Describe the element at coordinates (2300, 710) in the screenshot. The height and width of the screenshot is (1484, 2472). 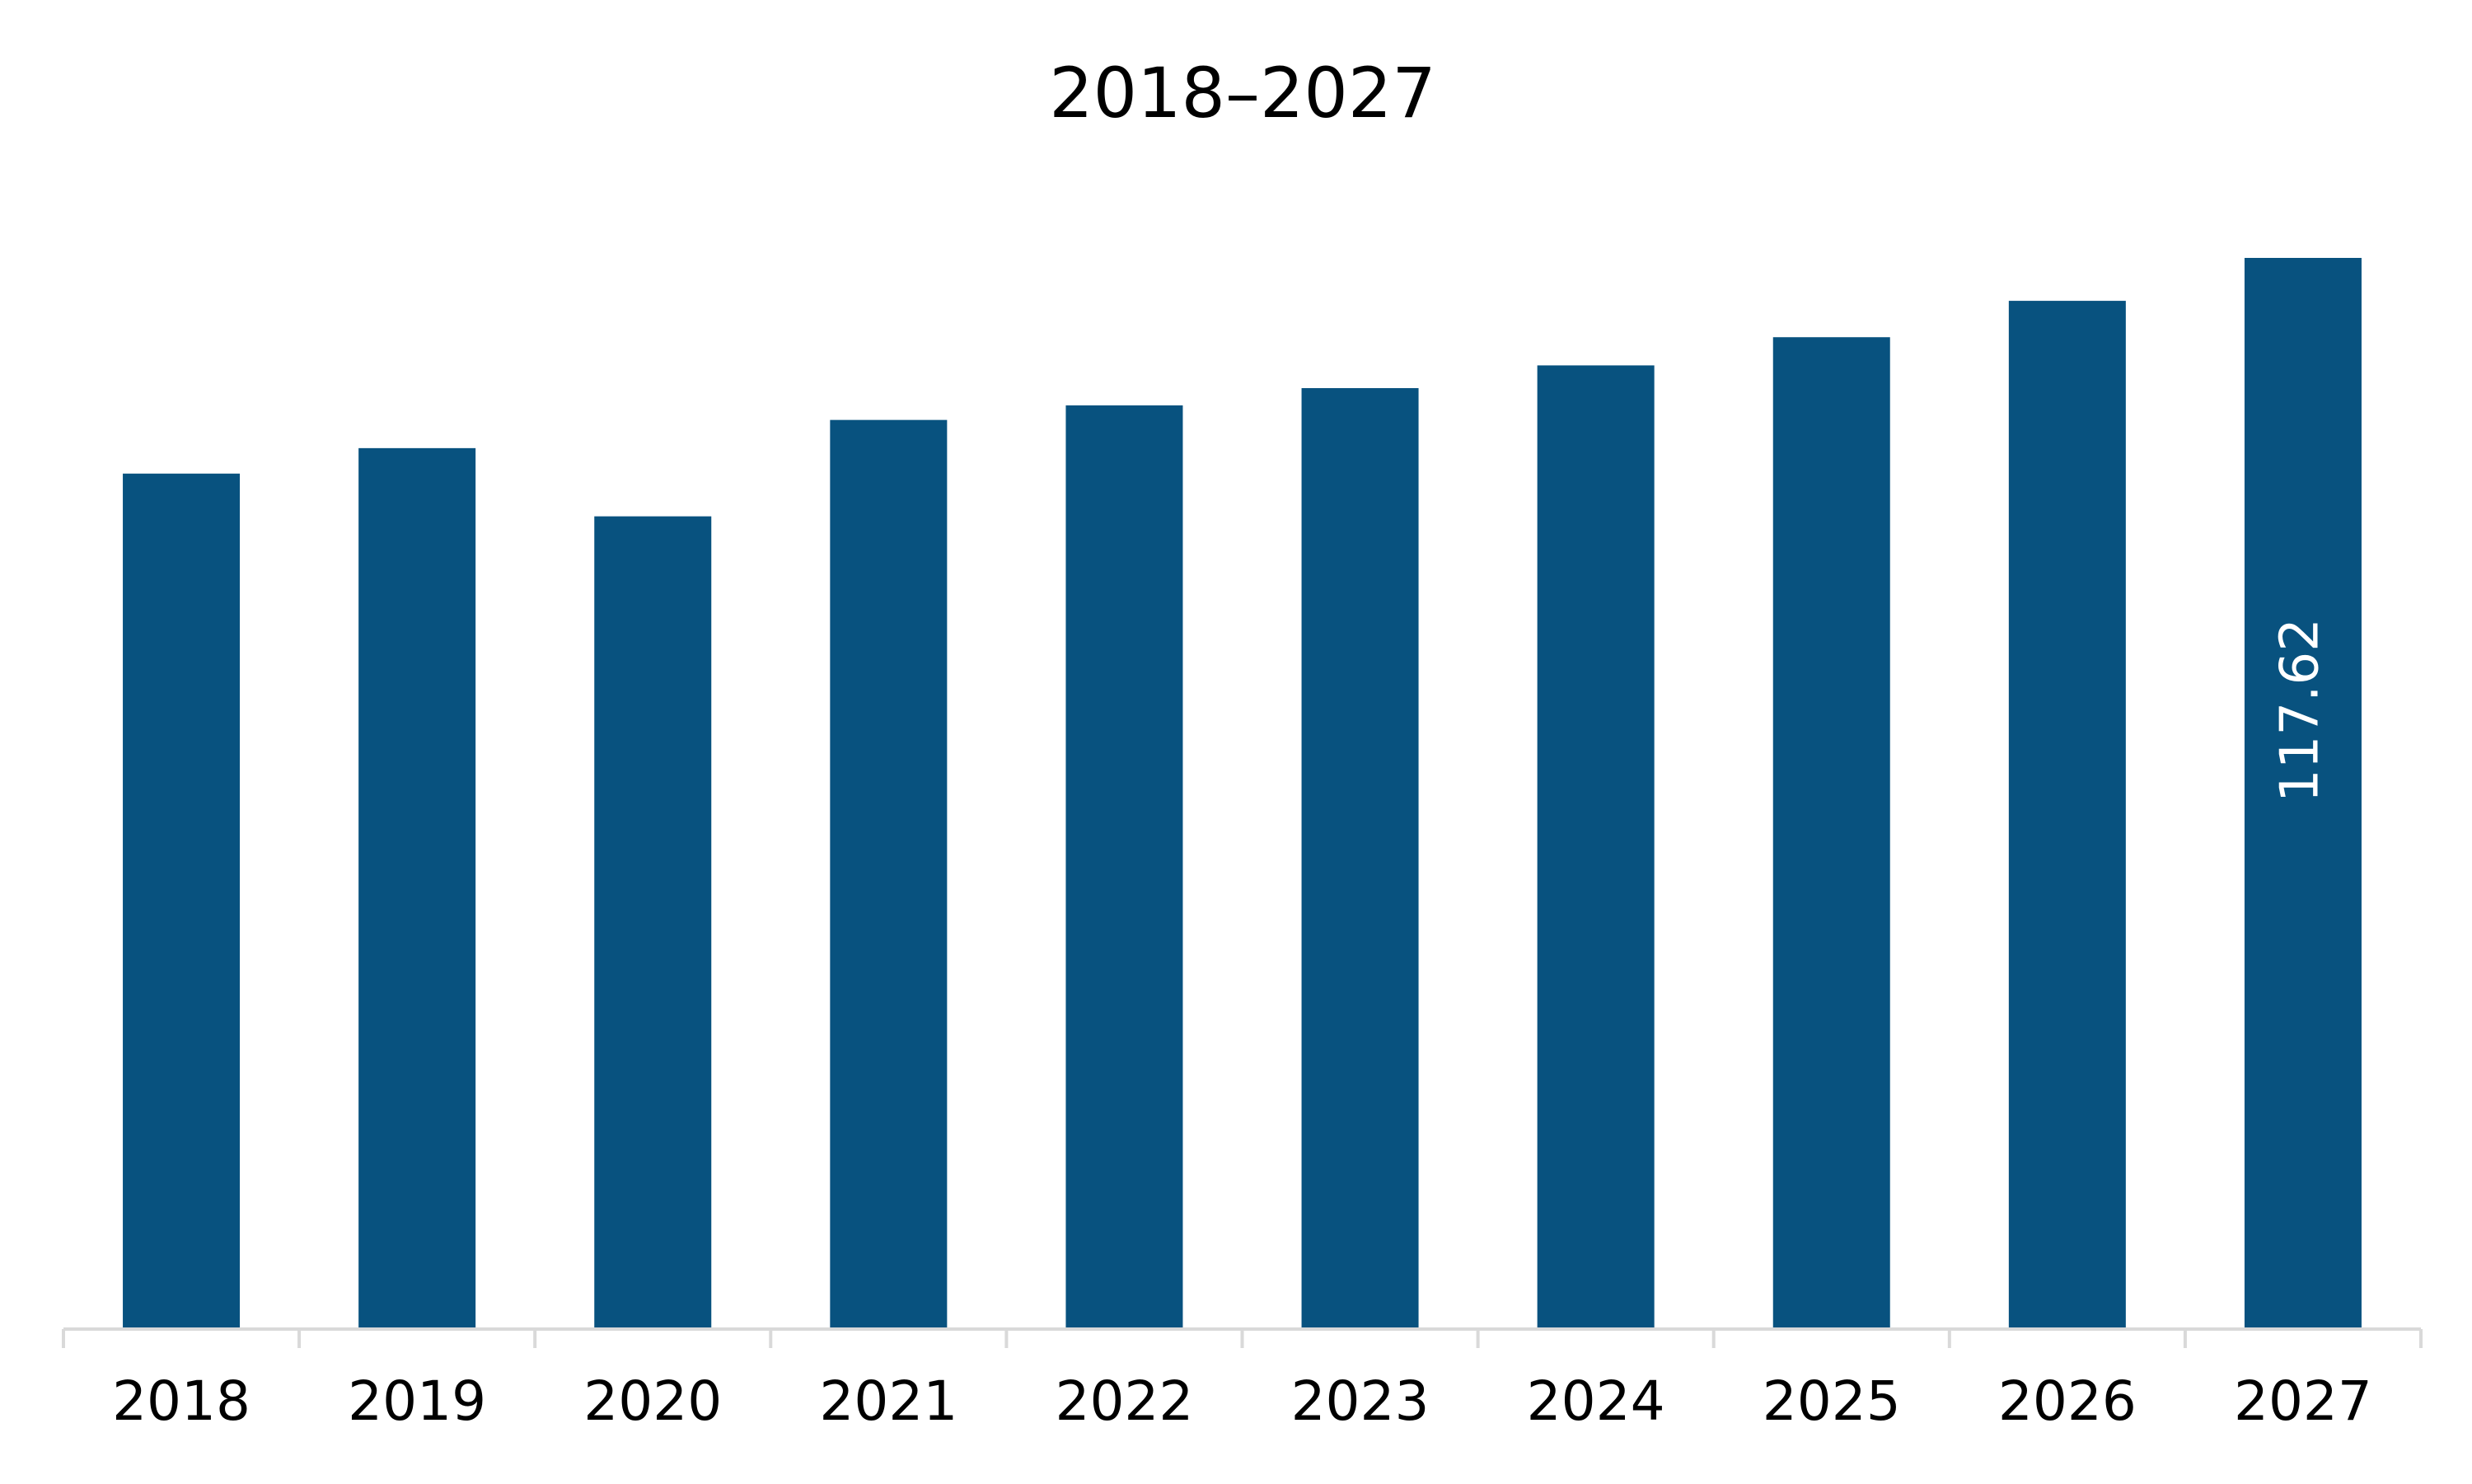
I see `data-label: 117.62` at that location.